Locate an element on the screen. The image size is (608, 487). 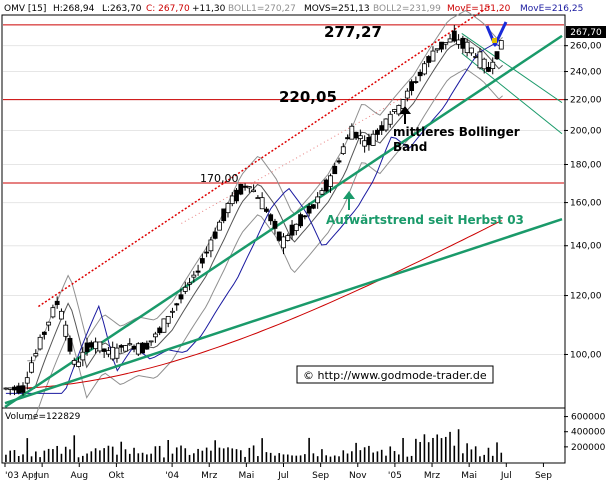
x-tick-label: Jul is located at coordinates (506, 476).